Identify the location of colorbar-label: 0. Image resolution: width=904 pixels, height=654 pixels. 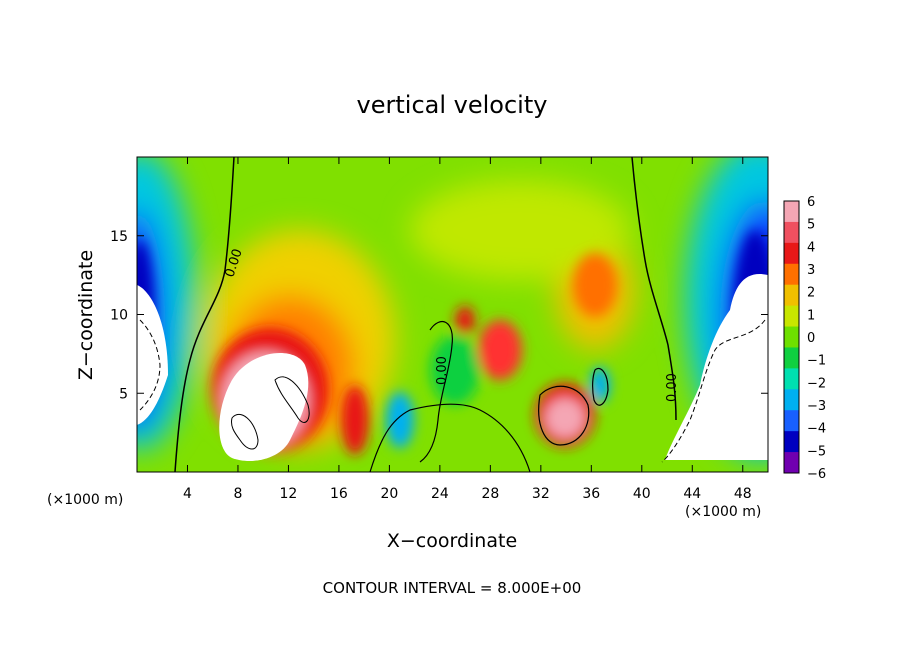
(811, 338).